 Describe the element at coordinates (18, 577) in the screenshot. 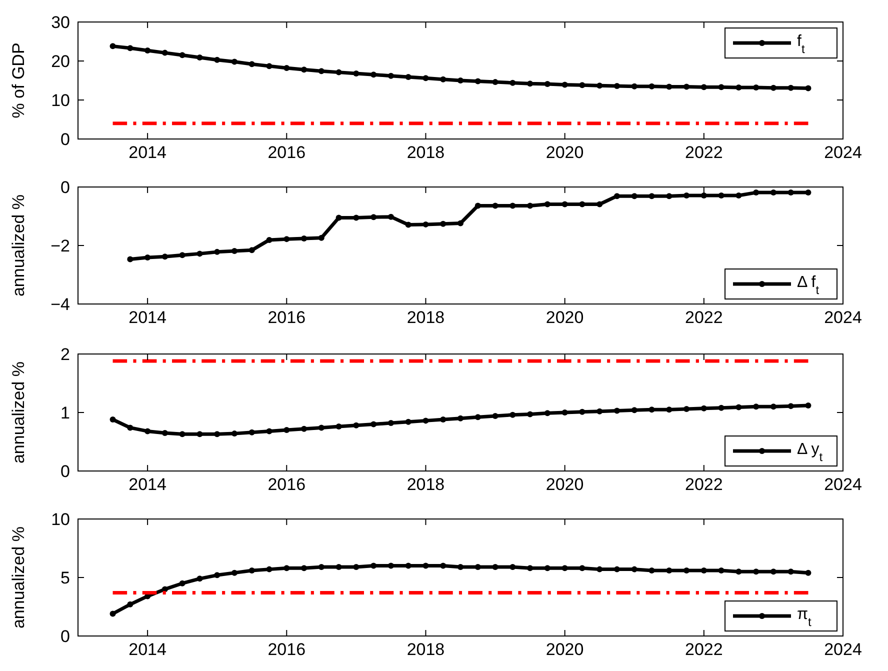

I see `y-axis-title: annualized %` at that location.